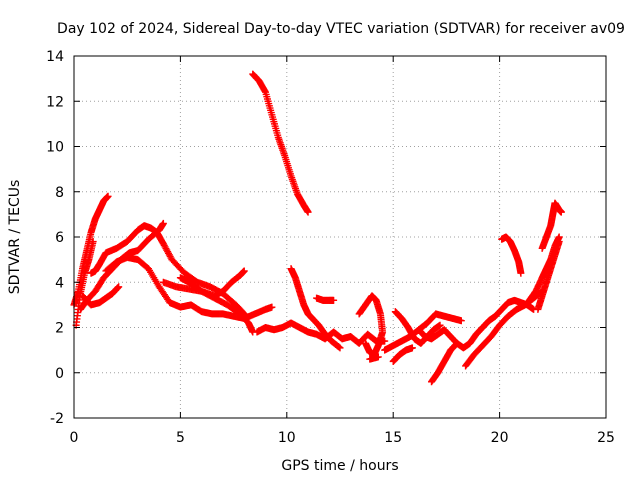 The image size is (640, 480). I want to click on y-tick-label: 0, so click(59, 374).